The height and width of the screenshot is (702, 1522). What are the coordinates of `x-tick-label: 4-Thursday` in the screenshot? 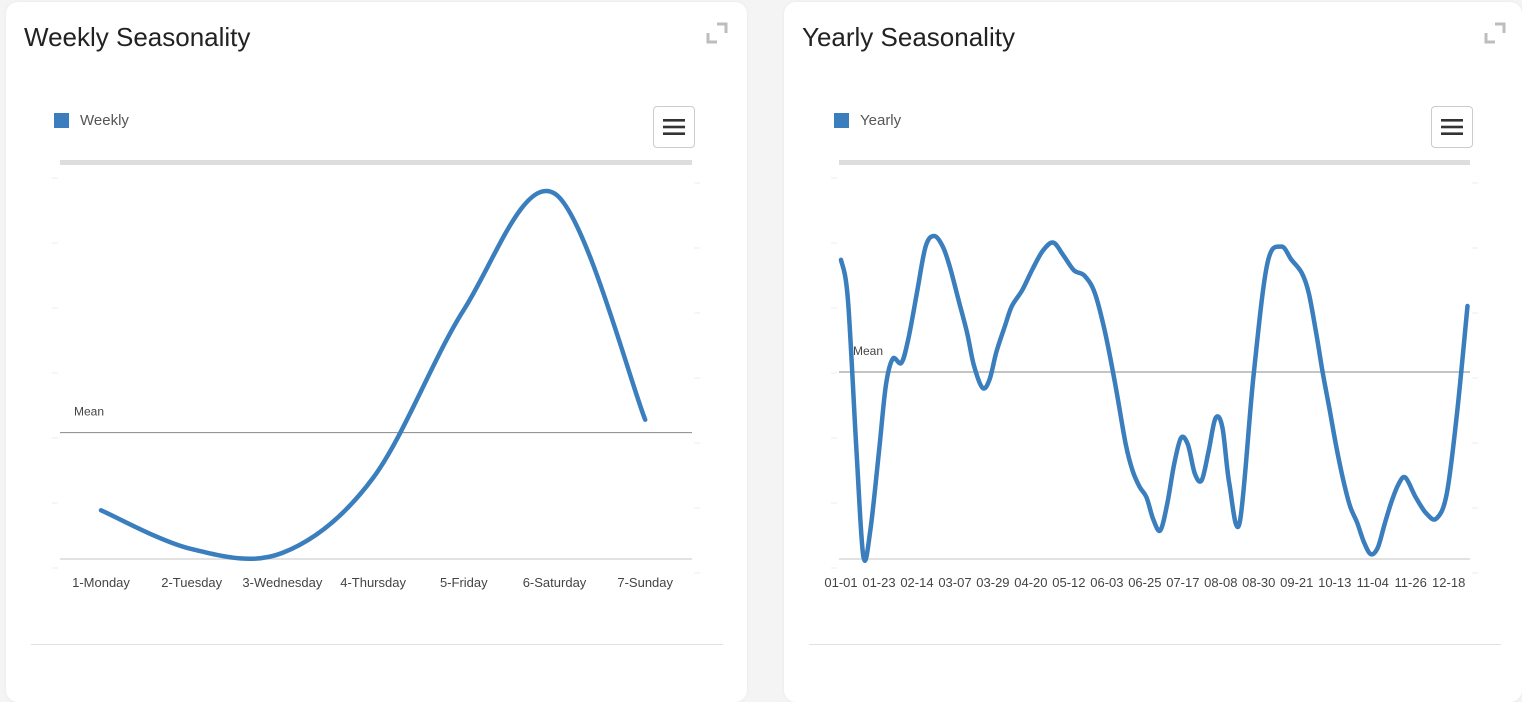 It's located at (373, 582).